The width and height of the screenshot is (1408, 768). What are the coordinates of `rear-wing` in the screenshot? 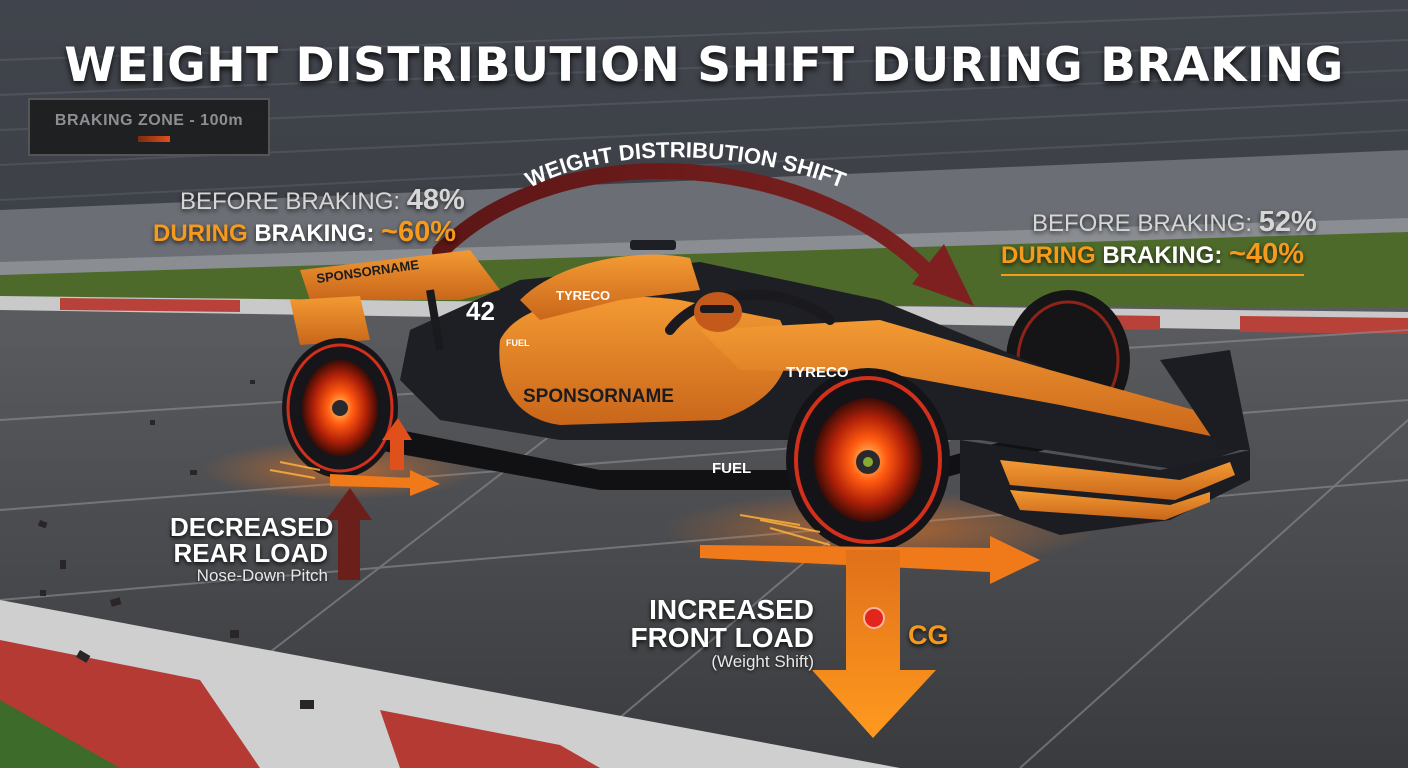 It's located at (400, 275).